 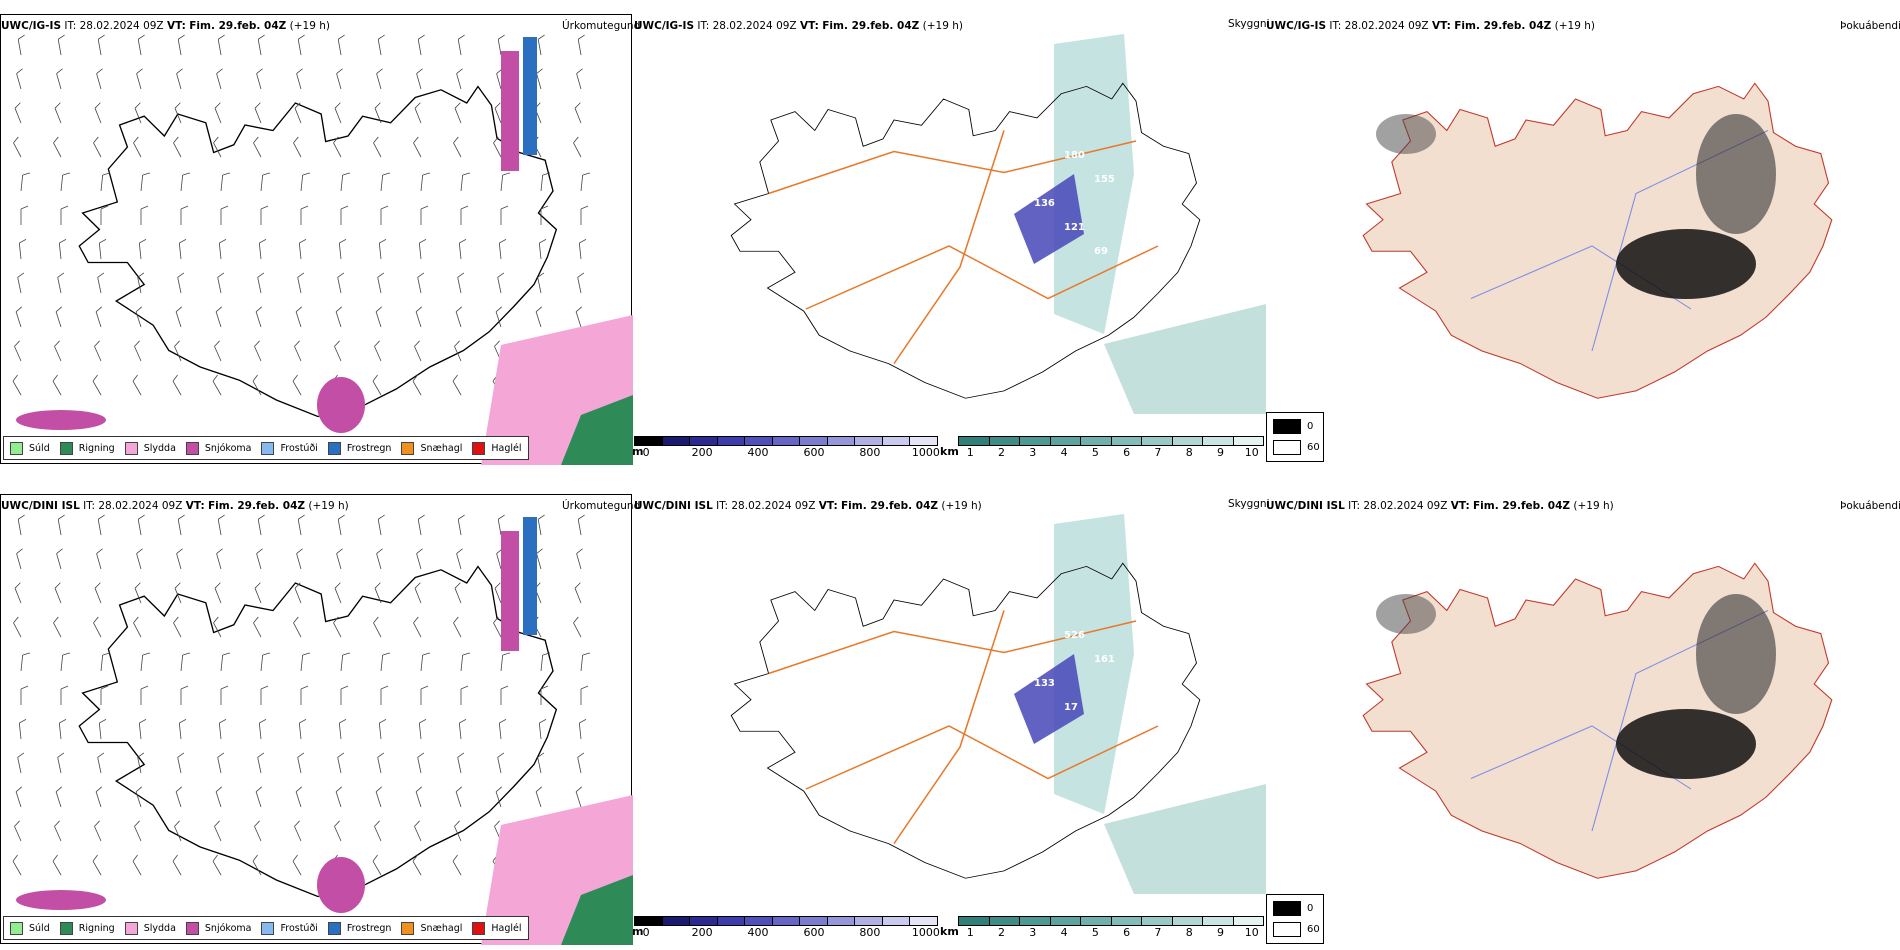 I want to click on visibility-map-bottom: 78 526 161 133 17, so click(x=998, y=704).